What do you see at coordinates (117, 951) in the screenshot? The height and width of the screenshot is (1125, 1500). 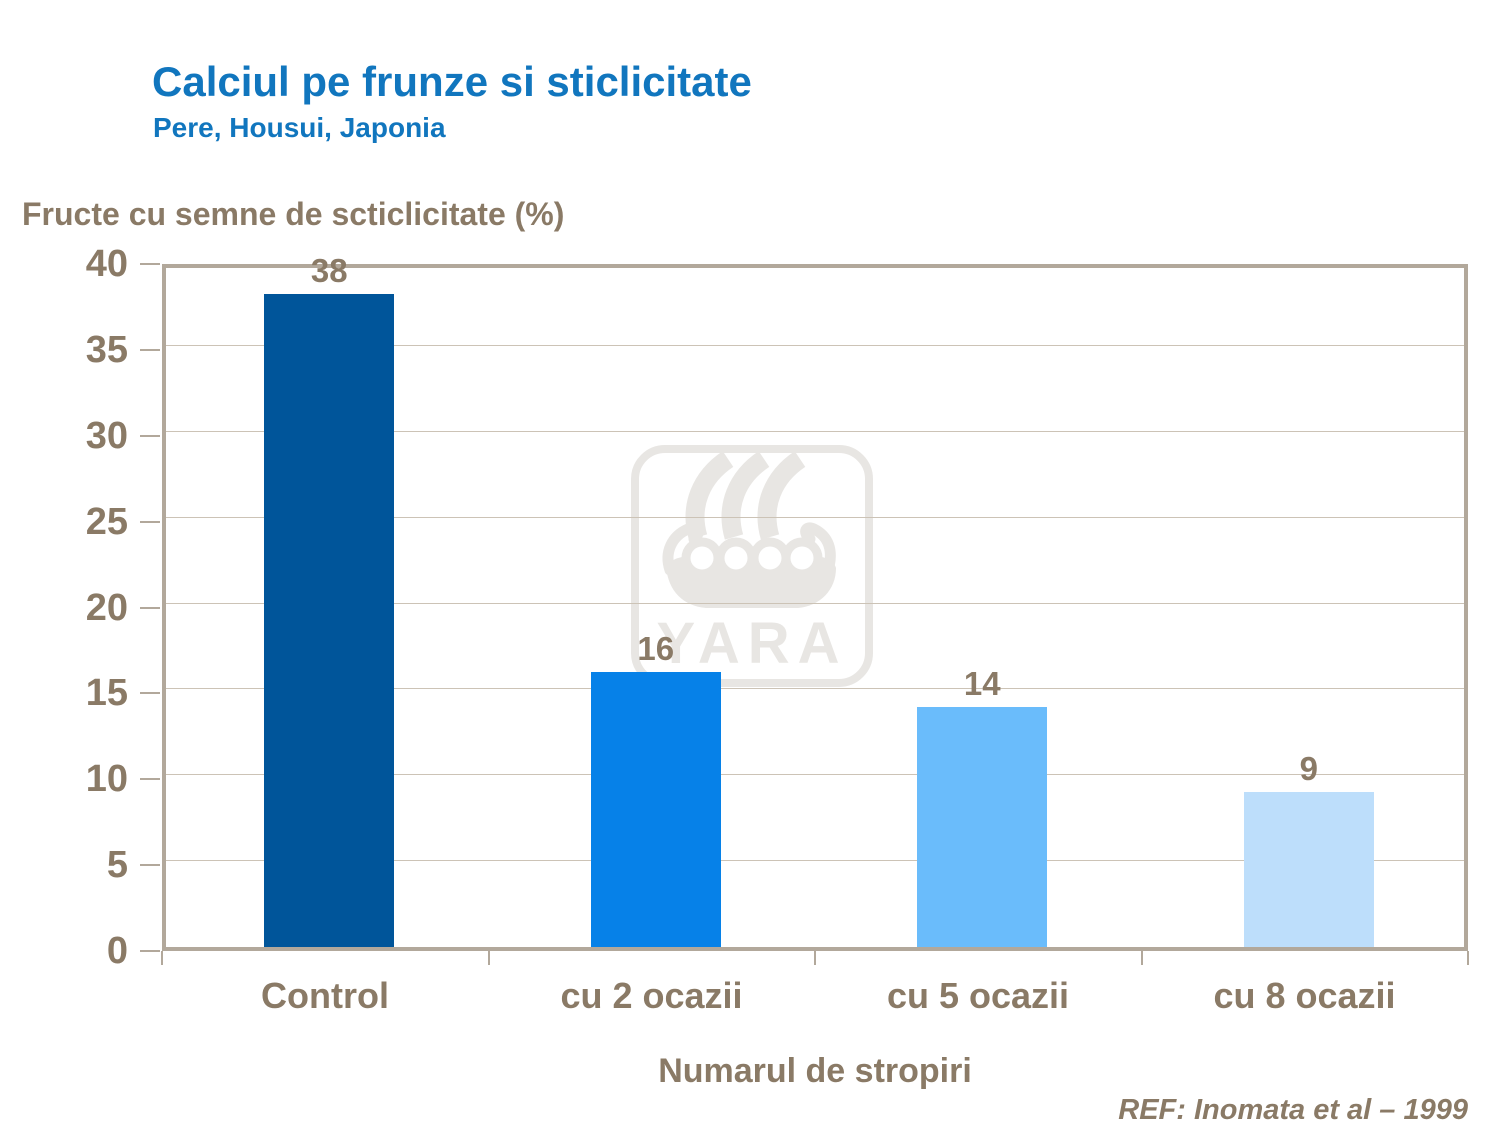 I see `y-tick-label: 0` at bounding box center [117, 951].